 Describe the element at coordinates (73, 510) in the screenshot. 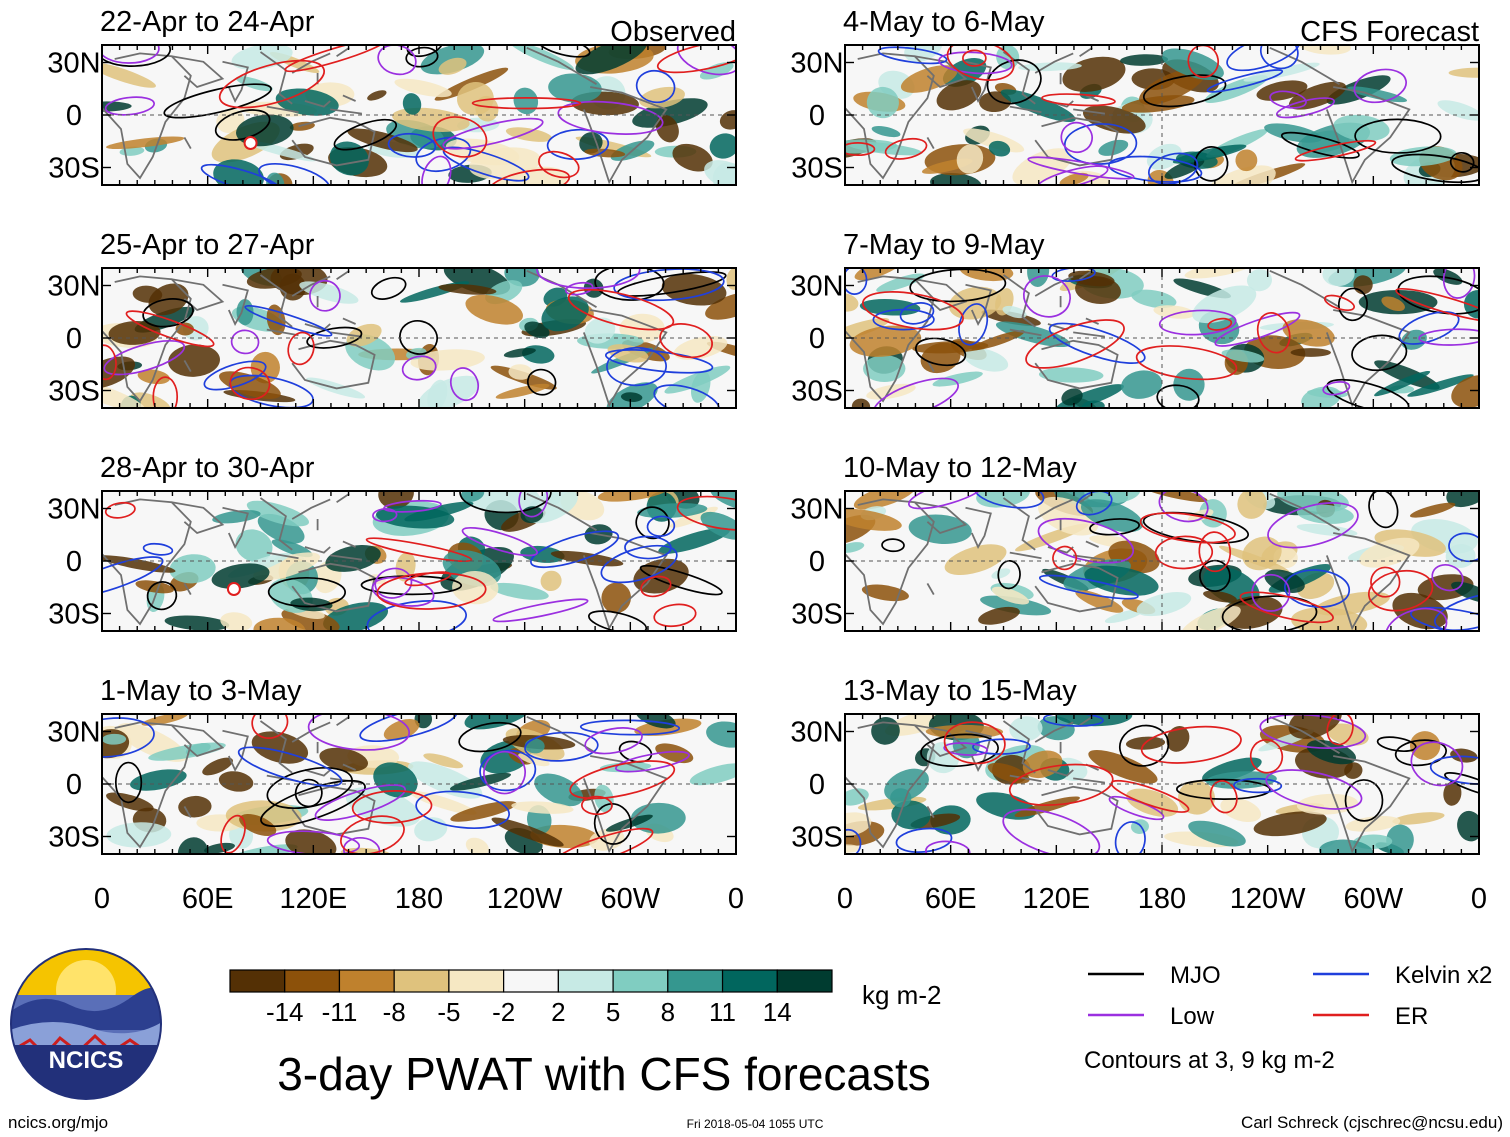

I see `lat-label: 30N` at that location.